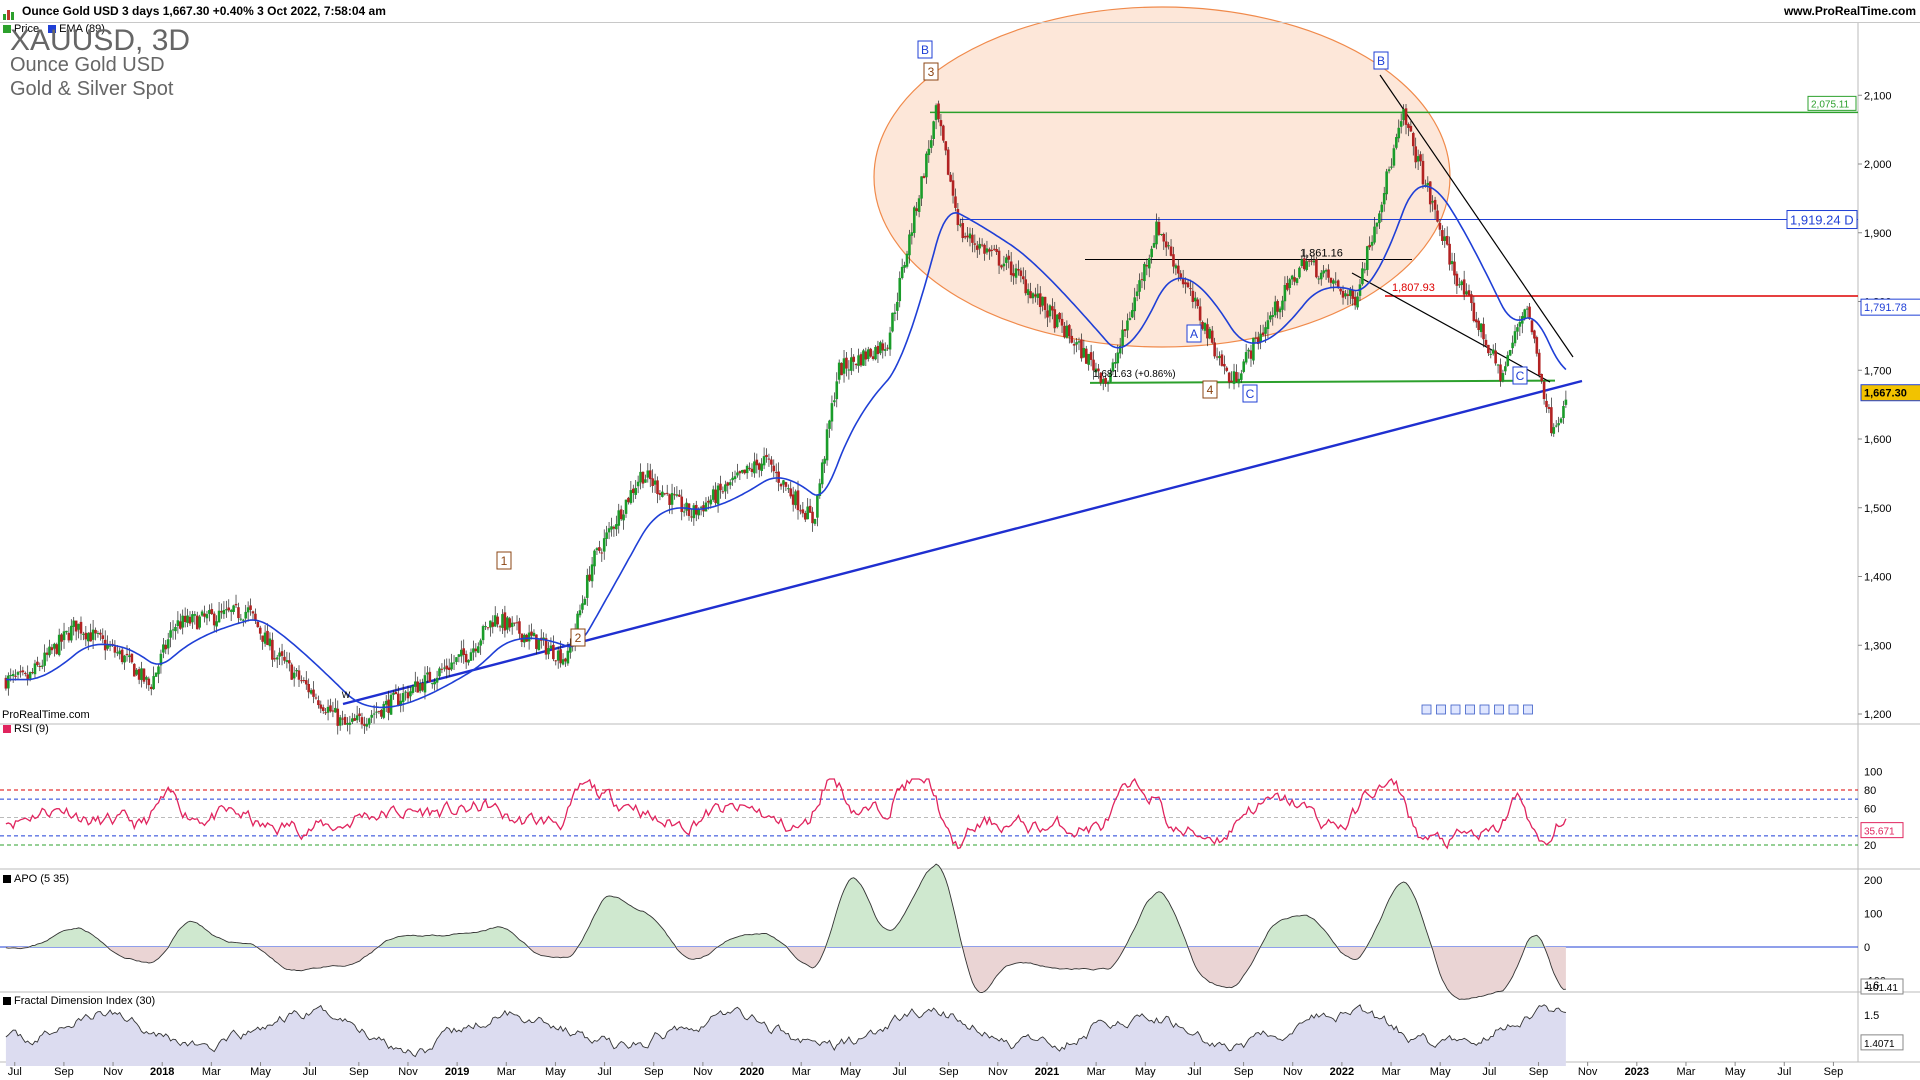 This screenshot has height=1080, width=1920. Describe the element at coordinates (1878, 371) in the screenshot. I see `price-tick-label: 1,700` at that location.